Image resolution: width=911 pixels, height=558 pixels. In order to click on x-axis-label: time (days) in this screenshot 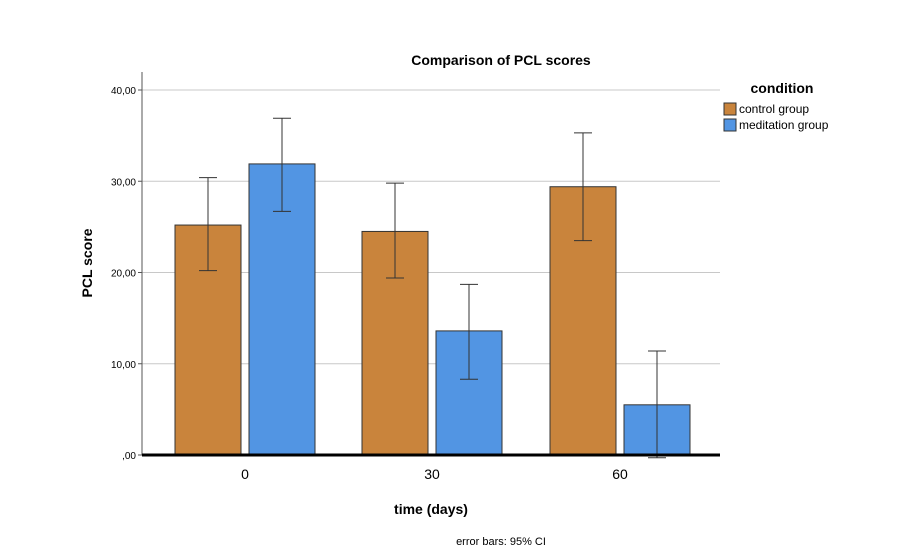, I will do `click(431, 509)`.